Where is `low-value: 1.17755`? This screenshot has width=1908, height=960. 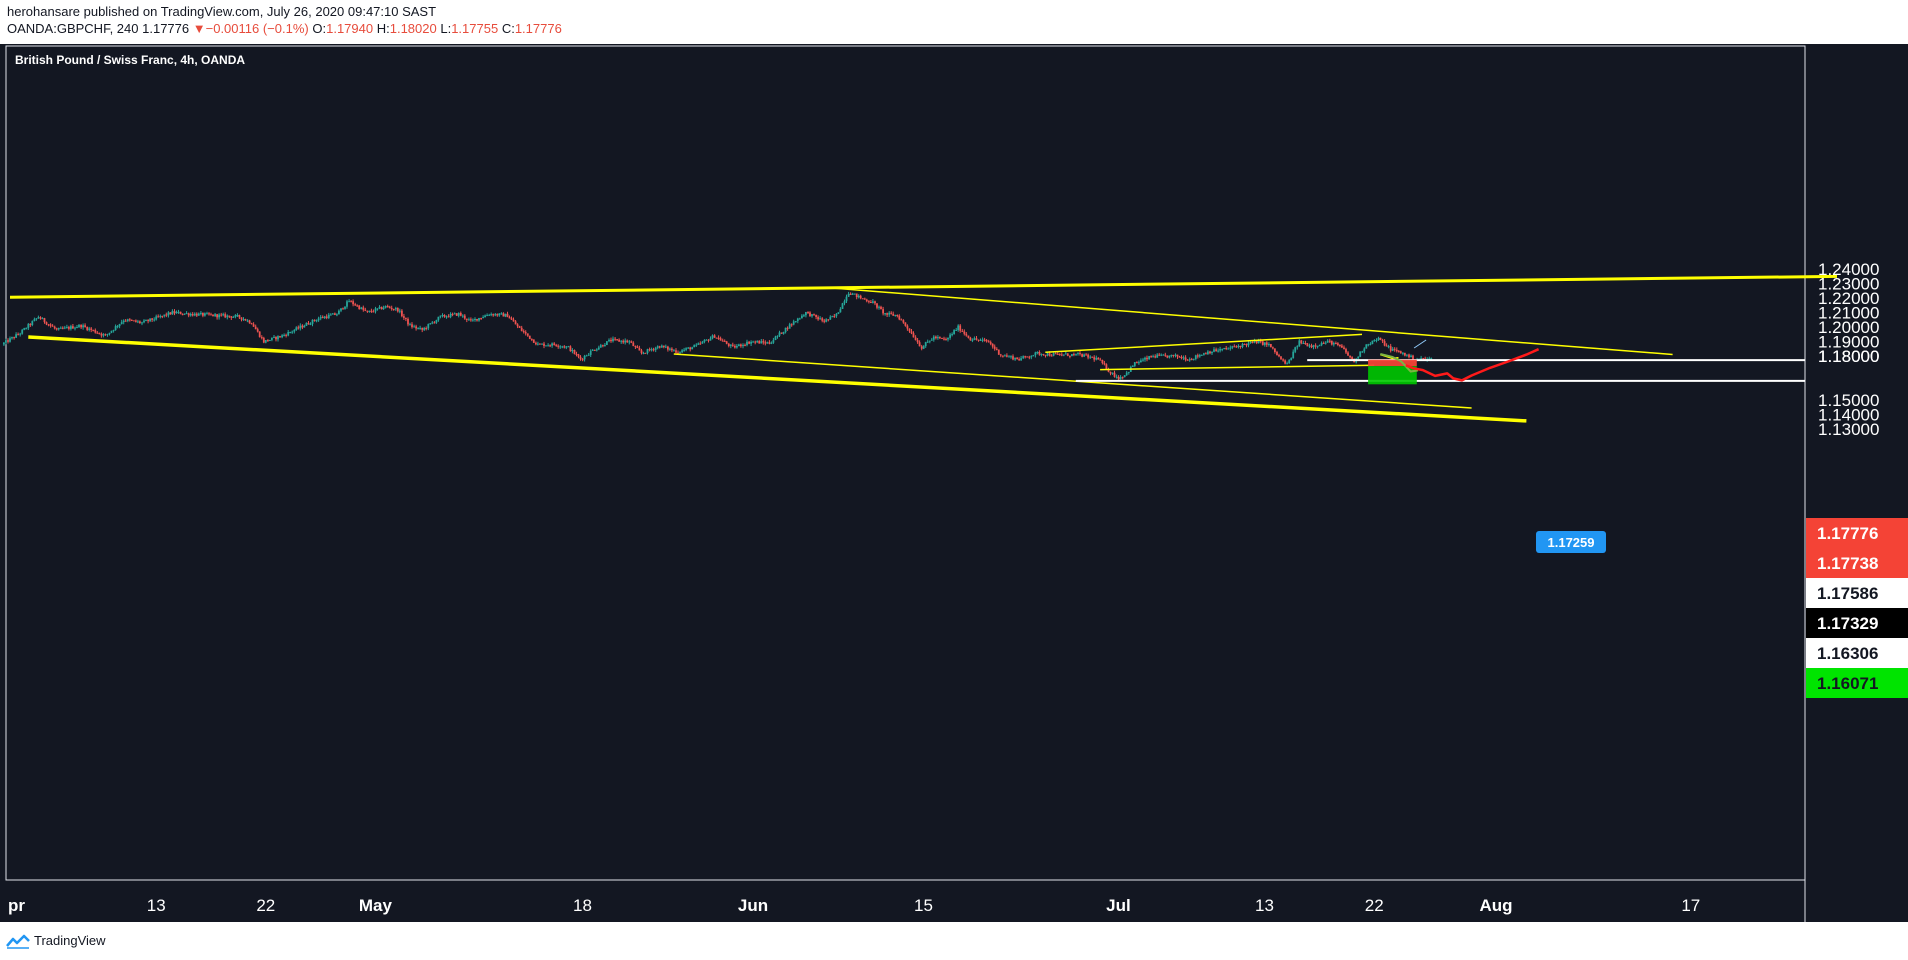
low-value: 1.17755 is located at coordinates (475, 28).